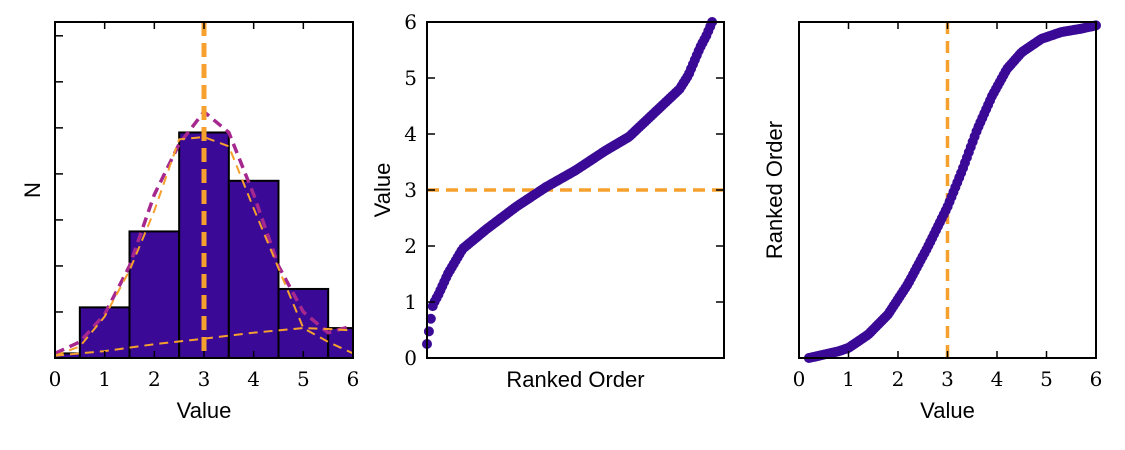 The width and height of the screenshot is (1125, 450). I want to click on y-axis-label: Value, so click(382, 190).